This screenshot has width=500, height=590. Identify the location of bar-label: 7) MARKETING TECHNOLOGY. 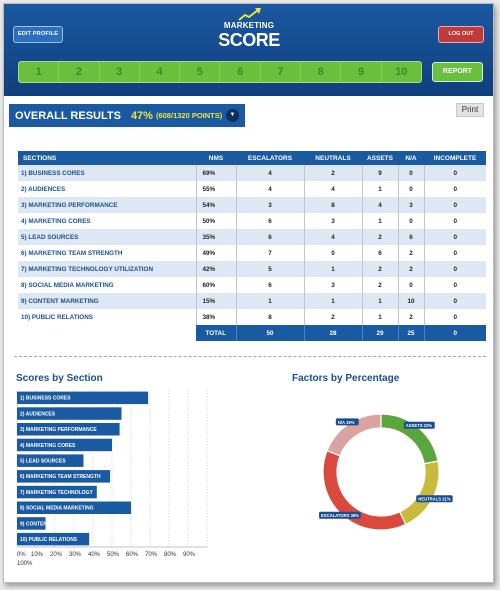
(56, 493).